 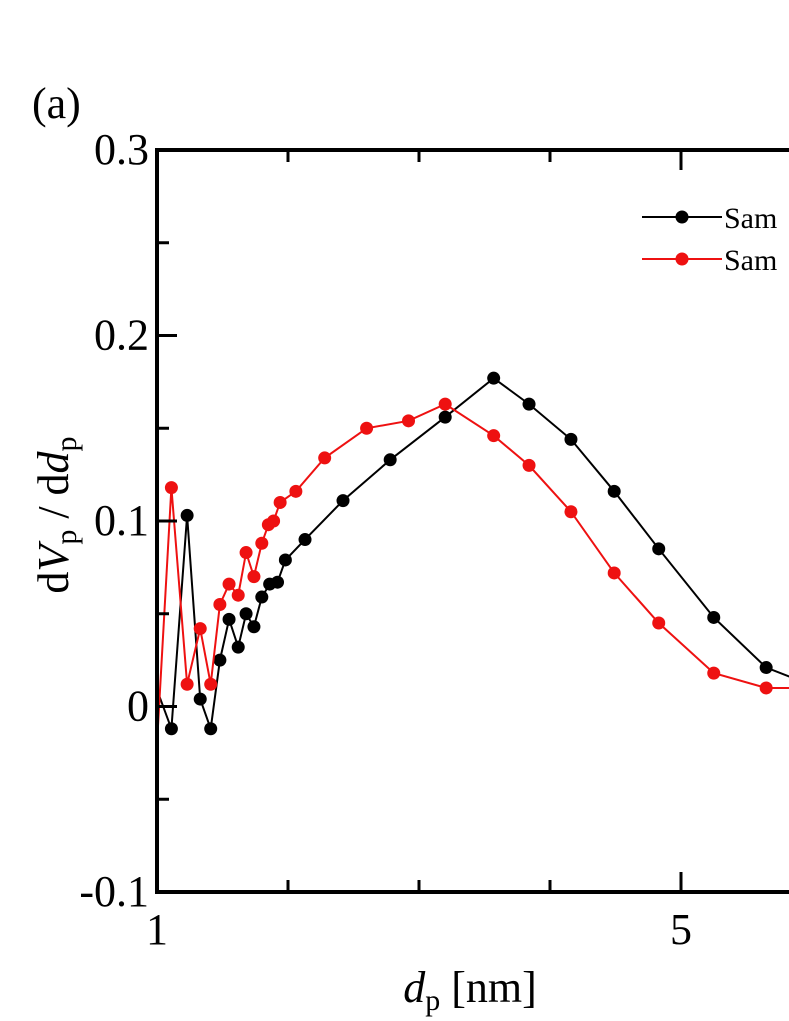 What do you see at coordinates (681, 929) in the screenshot?
I see `x-tick-label: 5` at bounding box center [681, 929].